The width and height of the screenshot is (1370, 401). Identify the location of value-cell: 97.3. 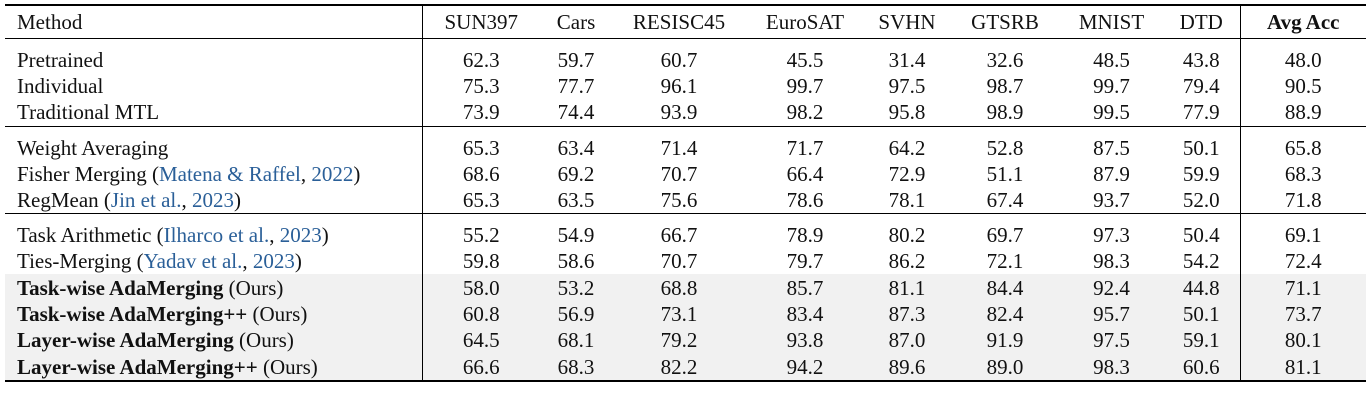
(1111, 231).